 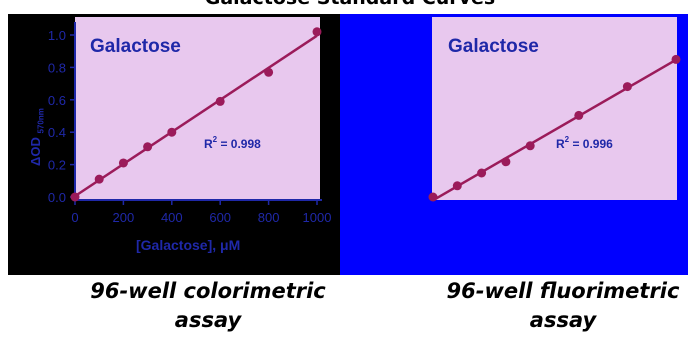 I want to click on left-r2-annotation: R2 = 0.998, so click(x=232, y=143).